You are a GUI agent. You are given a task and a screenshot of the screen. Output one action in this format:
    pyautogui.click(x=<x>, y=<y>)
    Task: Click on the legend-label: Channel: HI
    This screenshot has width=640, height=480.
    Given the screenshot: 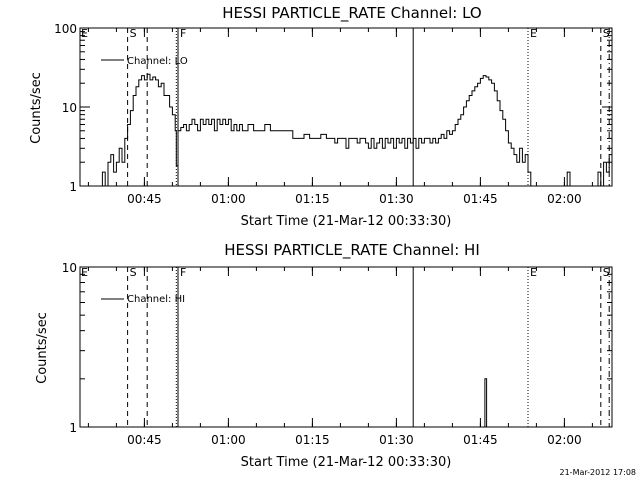 What is the action you would take?
    pyautogui.click(x=156, y=299)
    